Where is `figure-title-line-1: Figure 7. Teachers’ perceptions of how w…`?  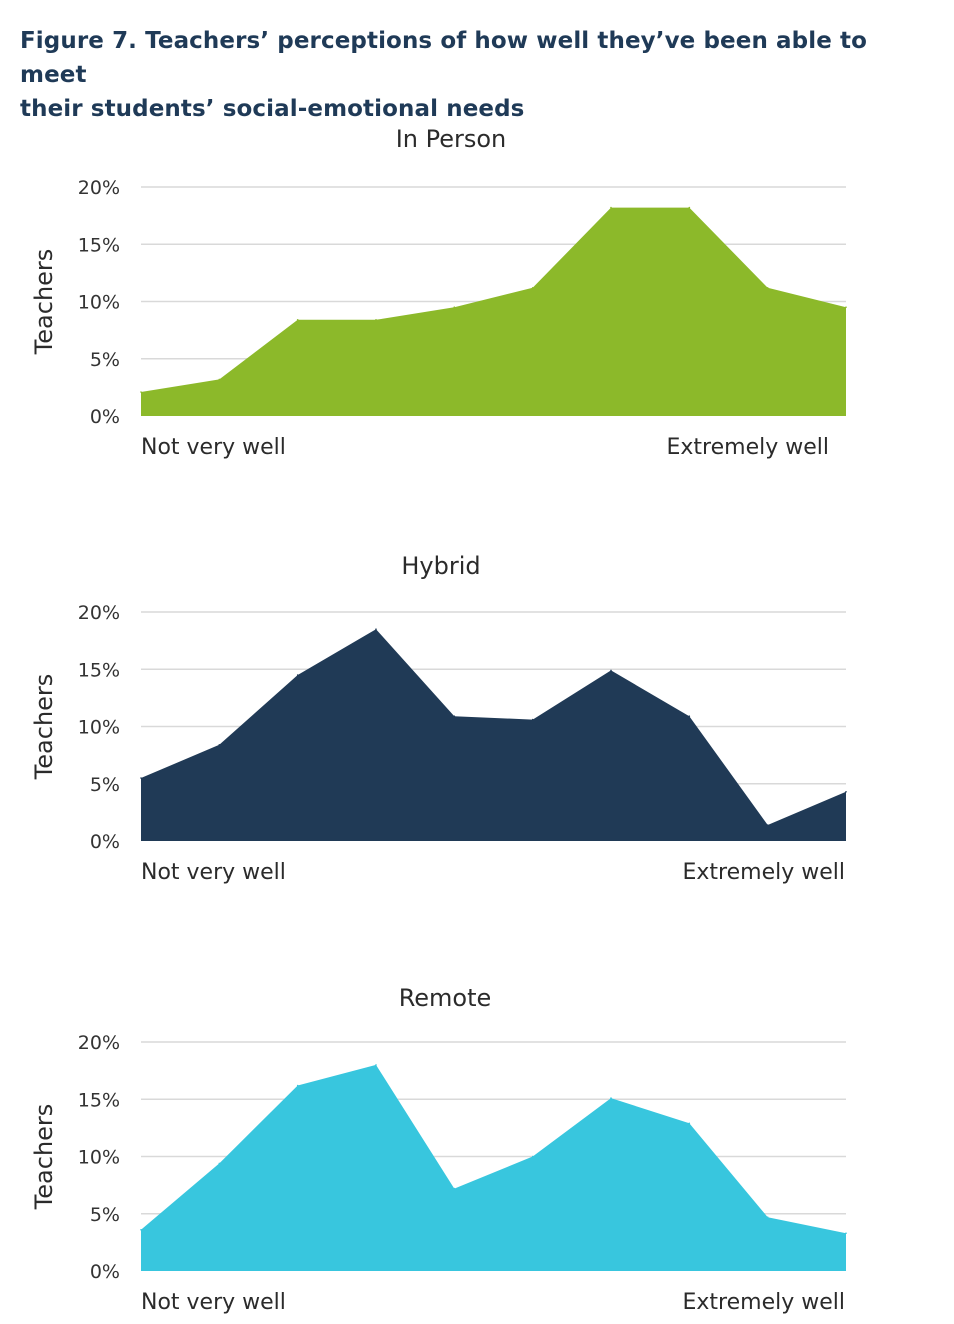 figure-title-line-1: Figure 7. Teachers’ perceptions of how w… is located at coordinates (443, 58).